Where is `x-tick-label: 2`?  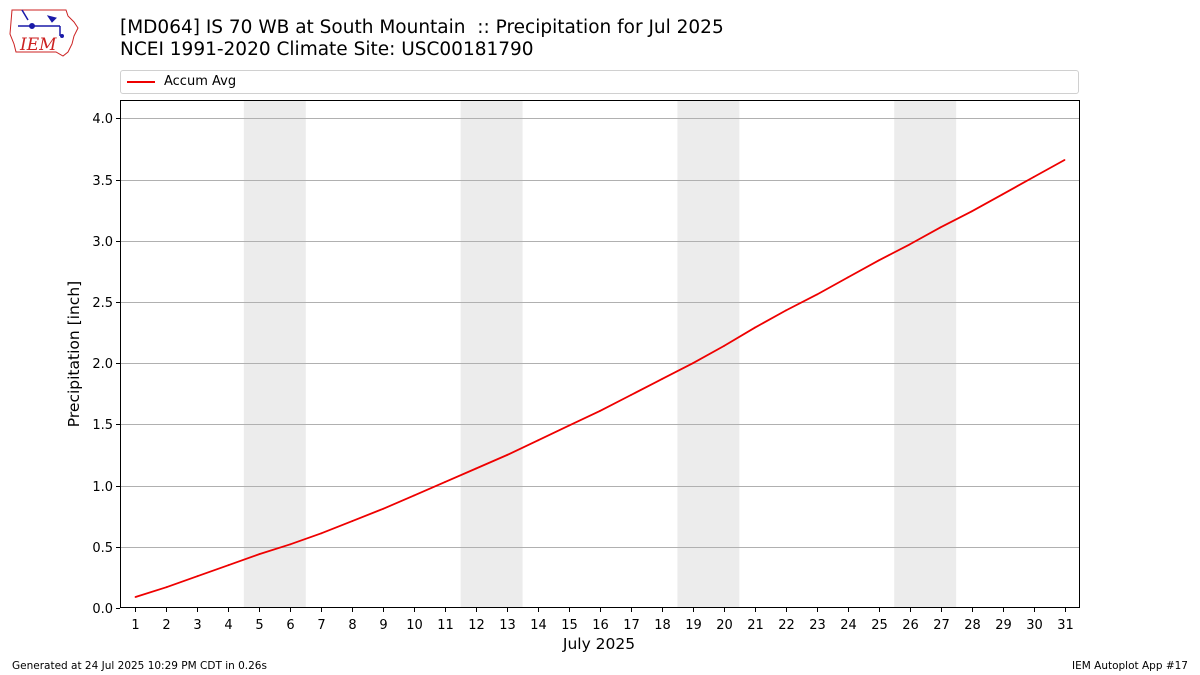 x-tick-label: 2 is located at coordinates (166, 625).